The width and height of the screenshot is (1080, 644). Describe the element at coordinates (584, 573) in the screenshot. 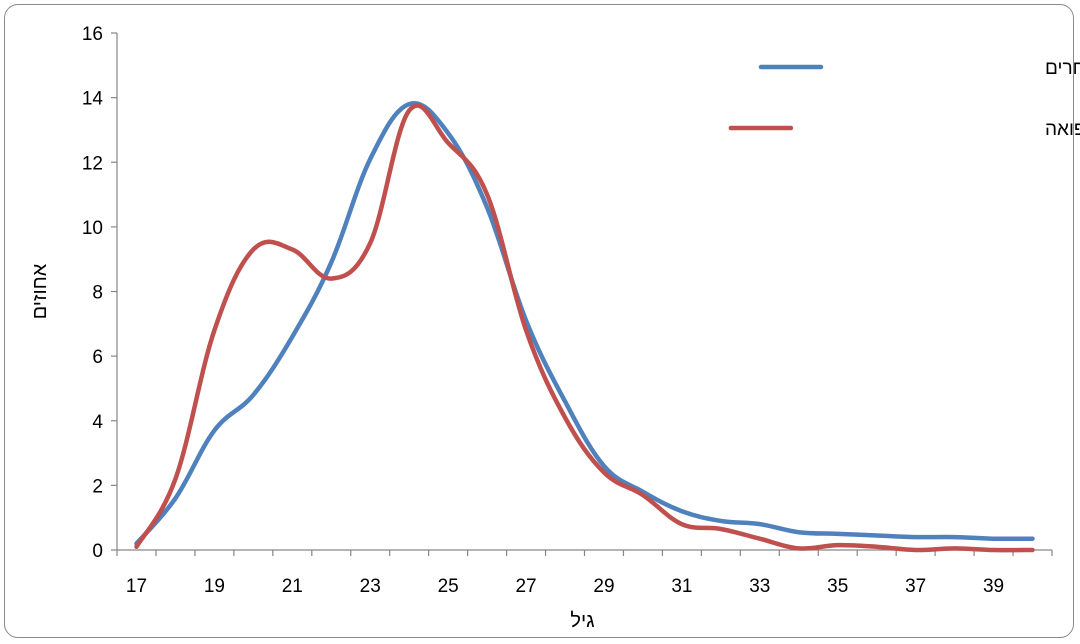

I see `x-ticks: 17 19 21 23 25 27 29 31 33 35 37 39` at that location.